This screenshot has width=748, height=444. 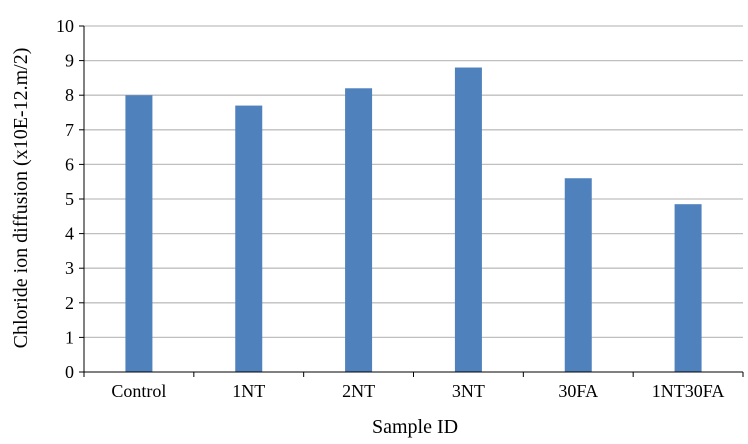 I want to click on x-tick-label: 30FA, so click(x=578, y=391).